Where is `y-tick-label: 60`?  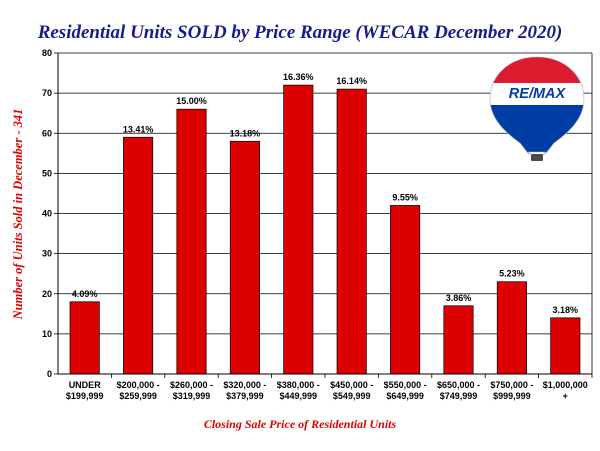
y-tick-label: 60 is located at coordinates (47, 133).